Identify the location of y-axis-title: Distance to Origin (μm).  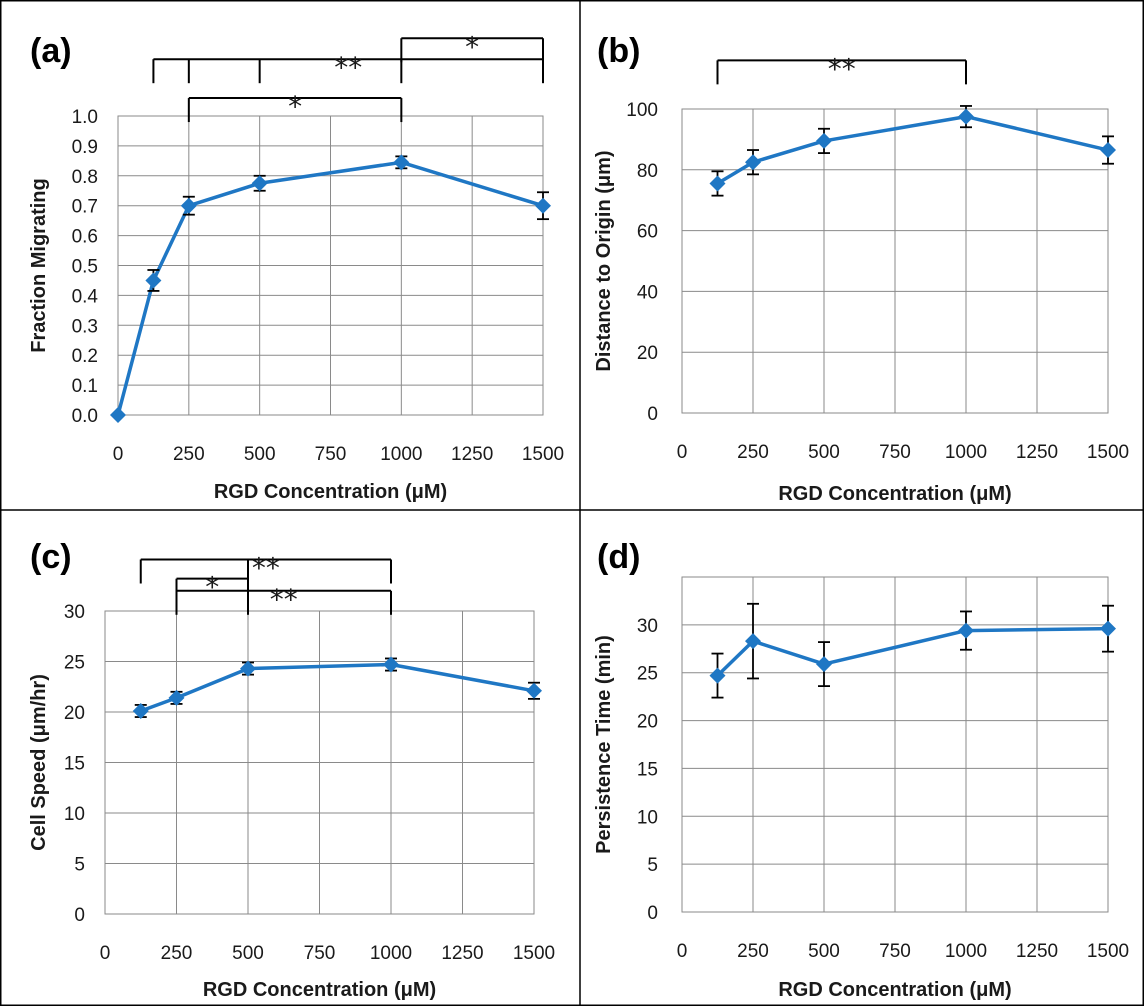
(604, 260).